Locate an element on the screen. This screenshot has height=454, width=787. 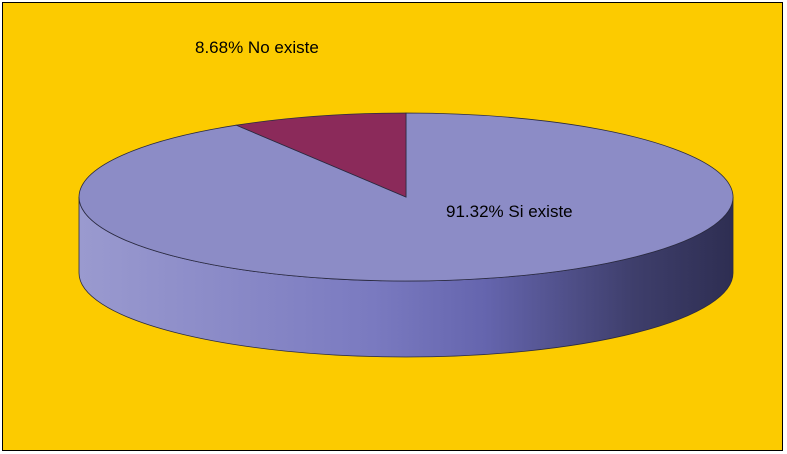
data-label-no-existe: 8.68% No existe is located at coordinates (257, 47).